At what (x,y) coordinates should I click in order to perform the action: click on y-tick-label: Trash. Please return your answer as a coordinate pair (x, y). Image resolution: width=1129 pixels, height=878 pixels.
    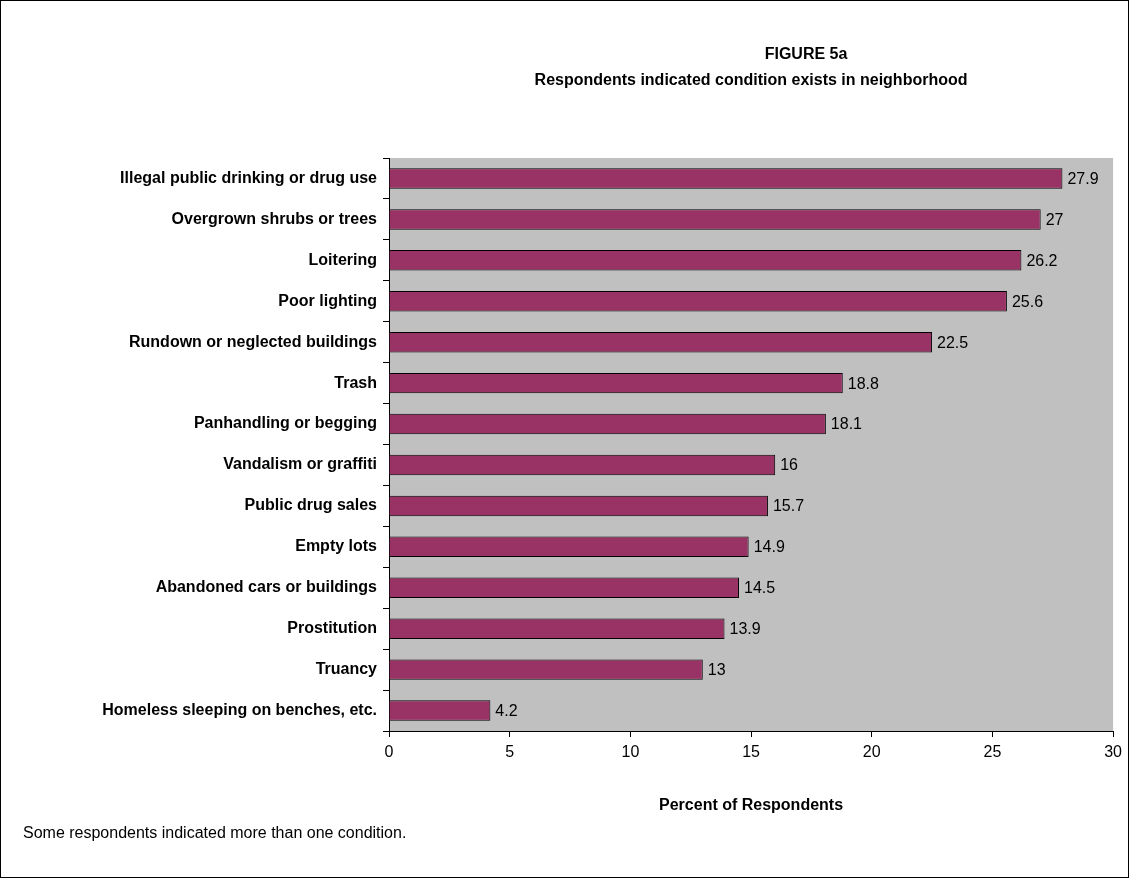
    Looking at the image, I should click on (355, 382).